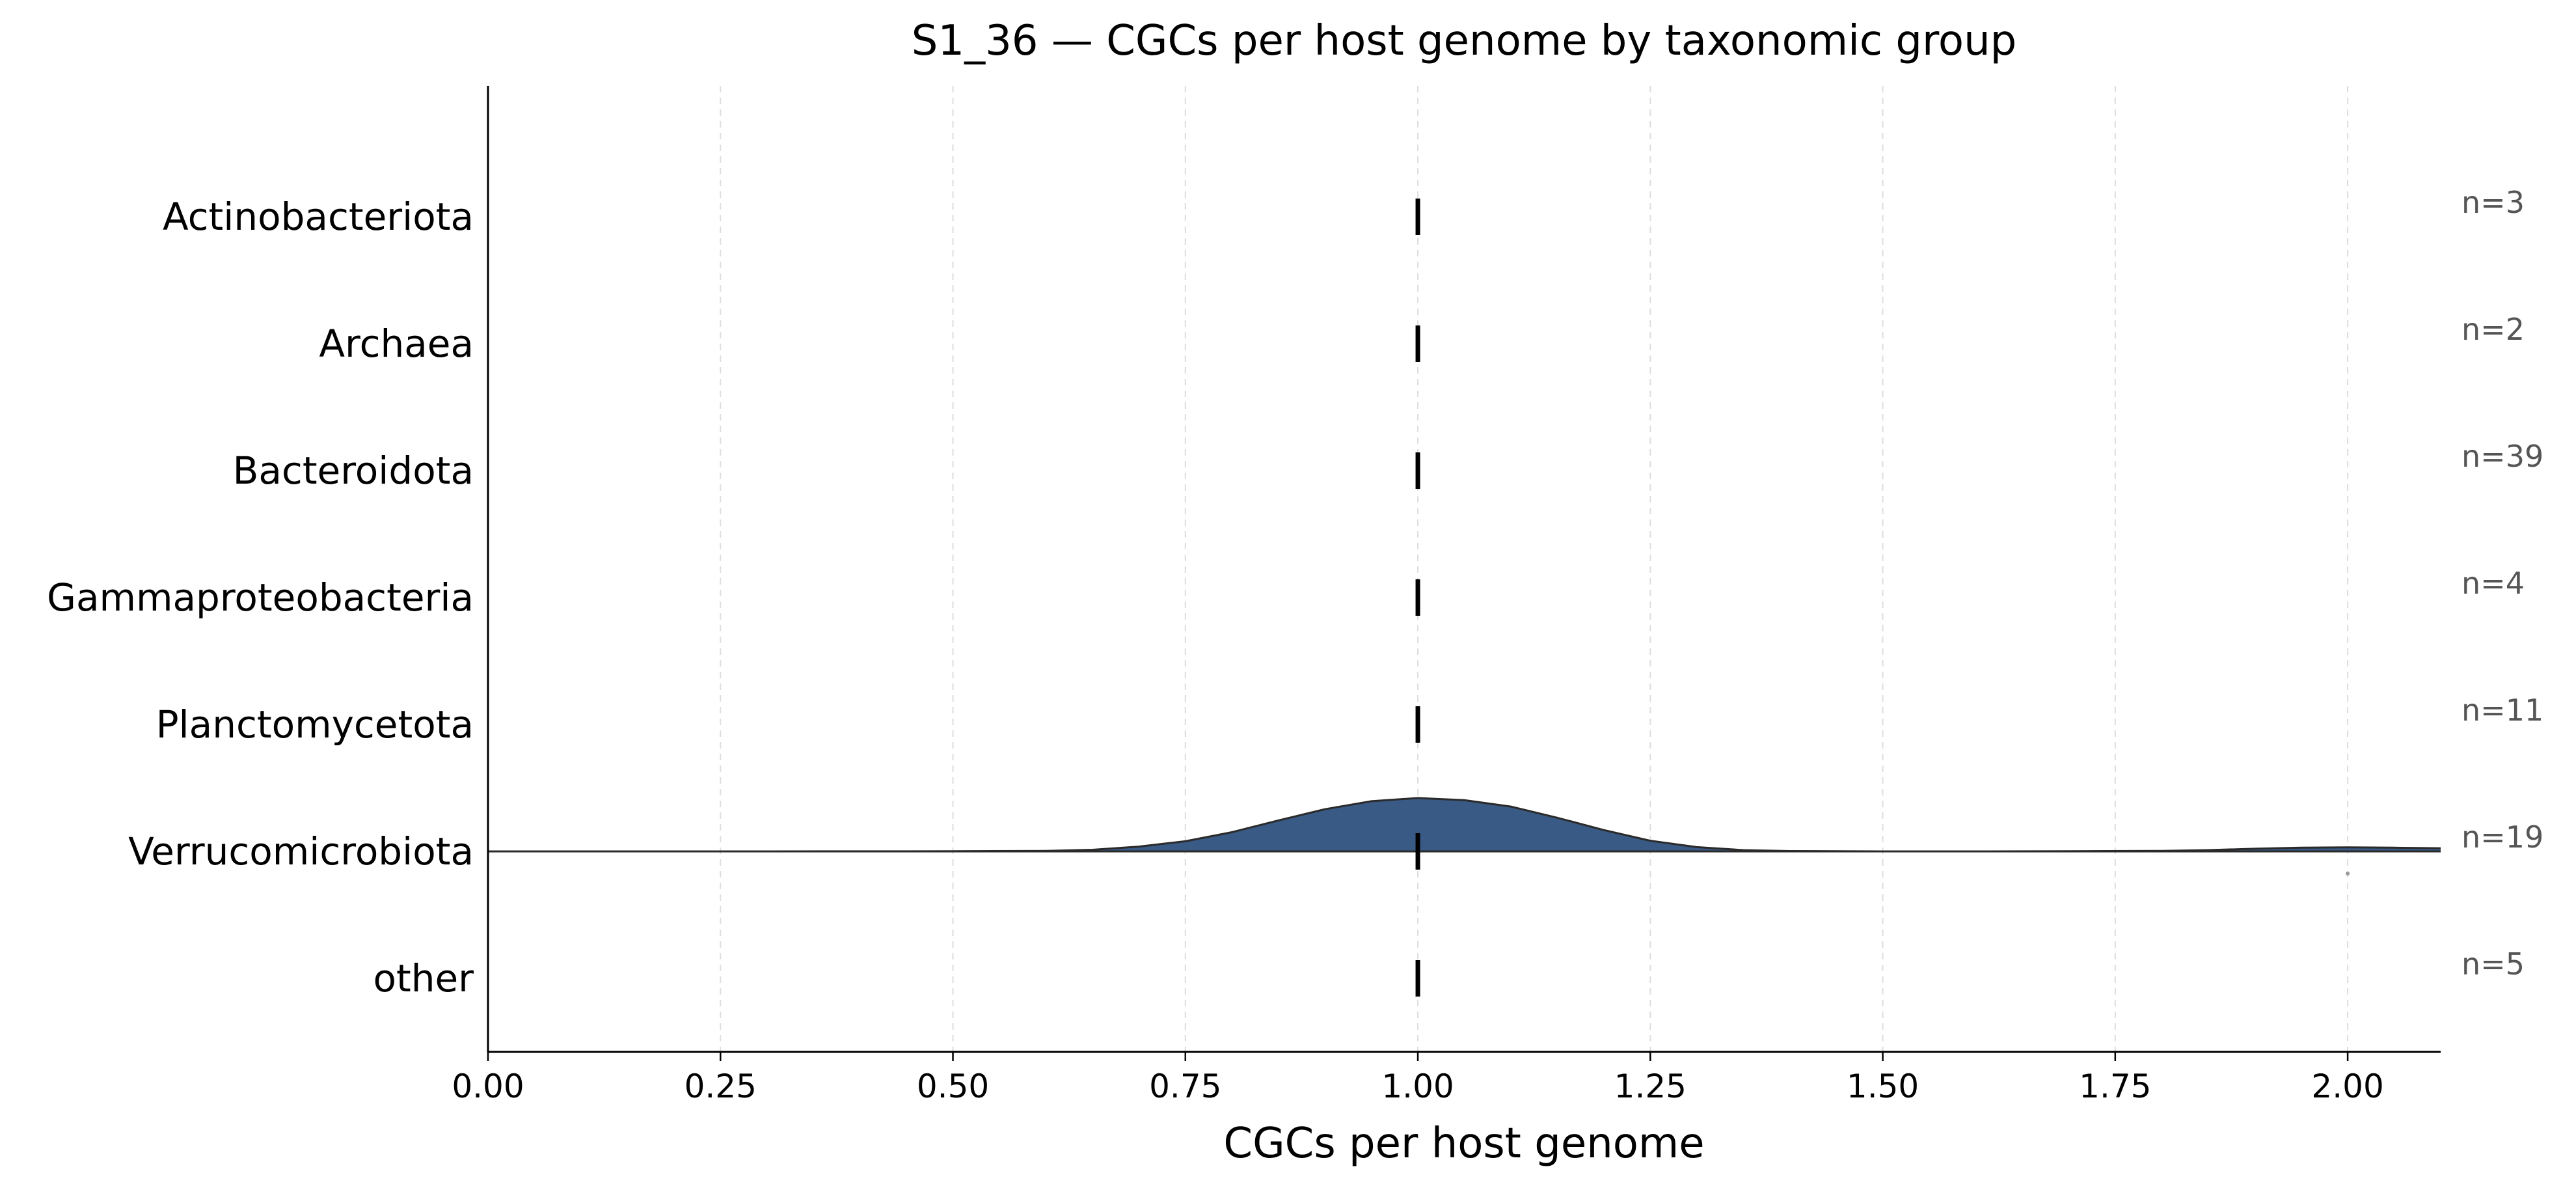 This screenshot has width=2576, height=1199. Describe the element at coordinates (721, 1086) in the screenshot. I see `x-tick-label: 0.25` at that location.